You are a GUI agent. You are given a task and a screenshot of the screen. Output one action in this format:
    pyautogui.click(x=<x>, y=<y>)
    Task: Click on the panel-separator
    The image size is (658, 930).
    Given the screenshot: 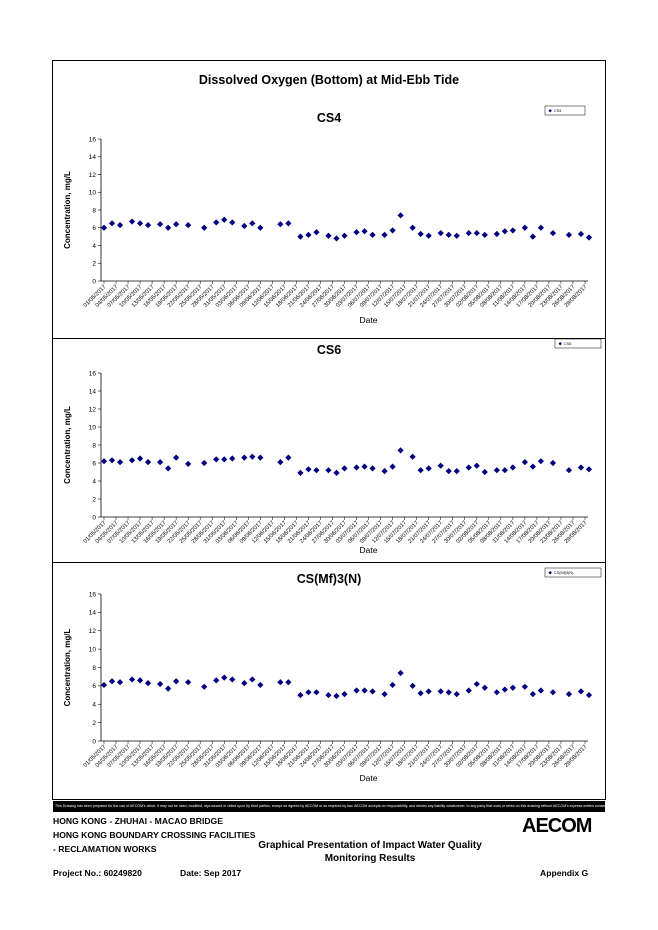 What is the action you would take?
    pyautogui.click(x=329, y=562)
    